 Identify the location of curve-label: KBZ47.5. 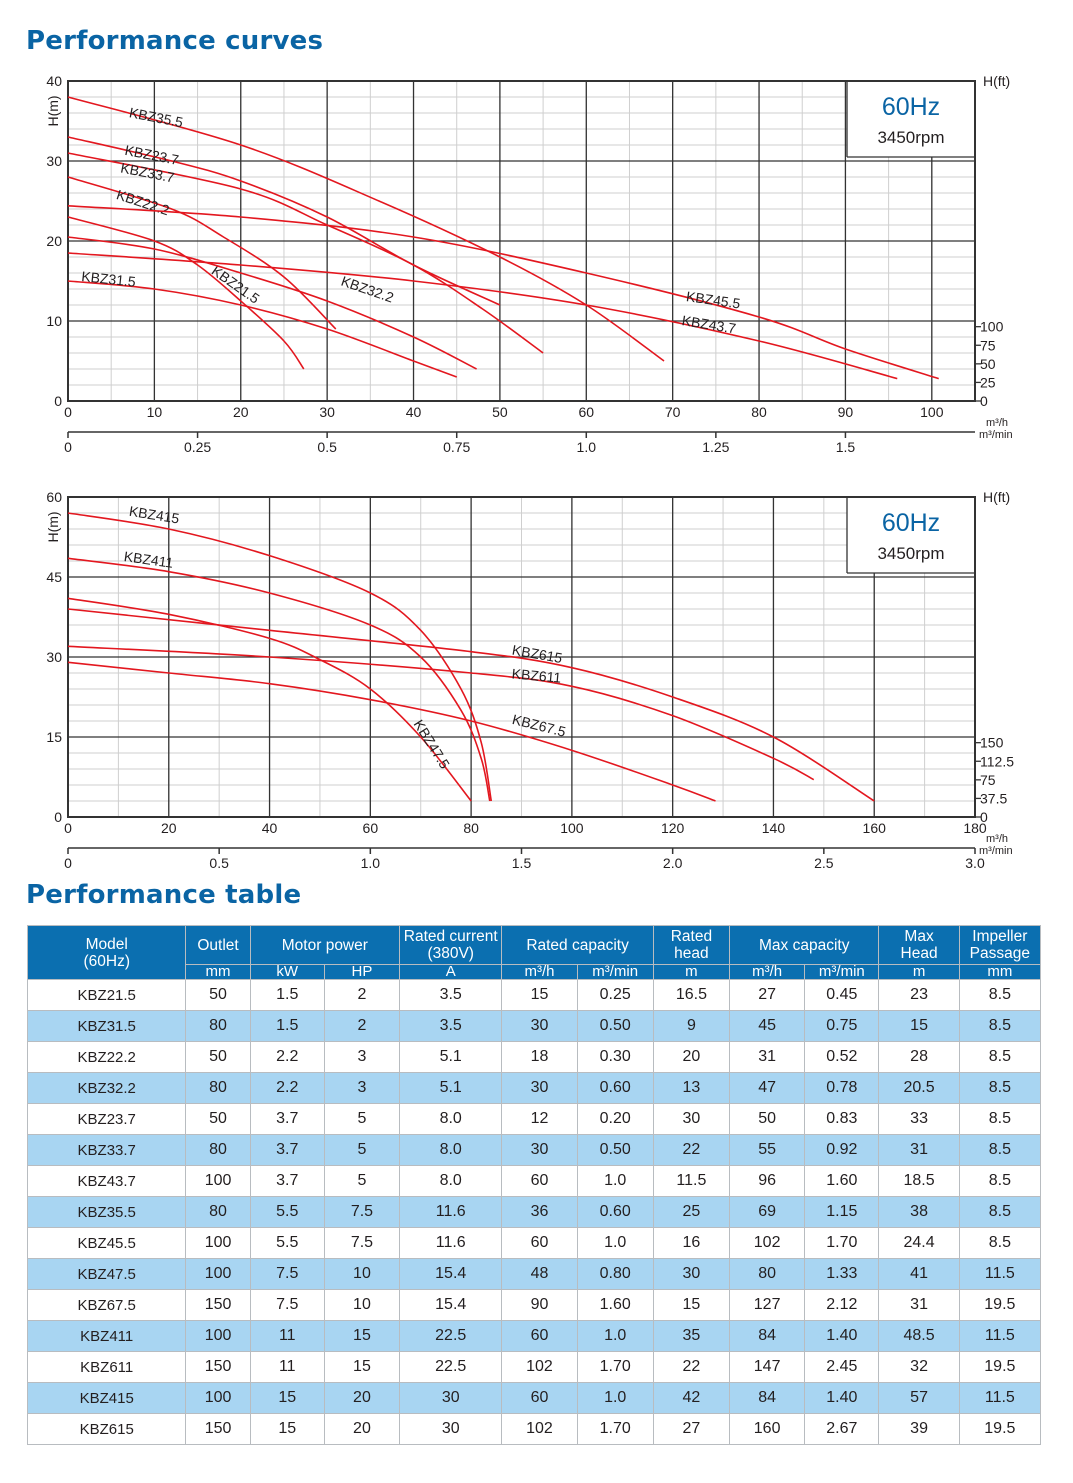
(432, 744).